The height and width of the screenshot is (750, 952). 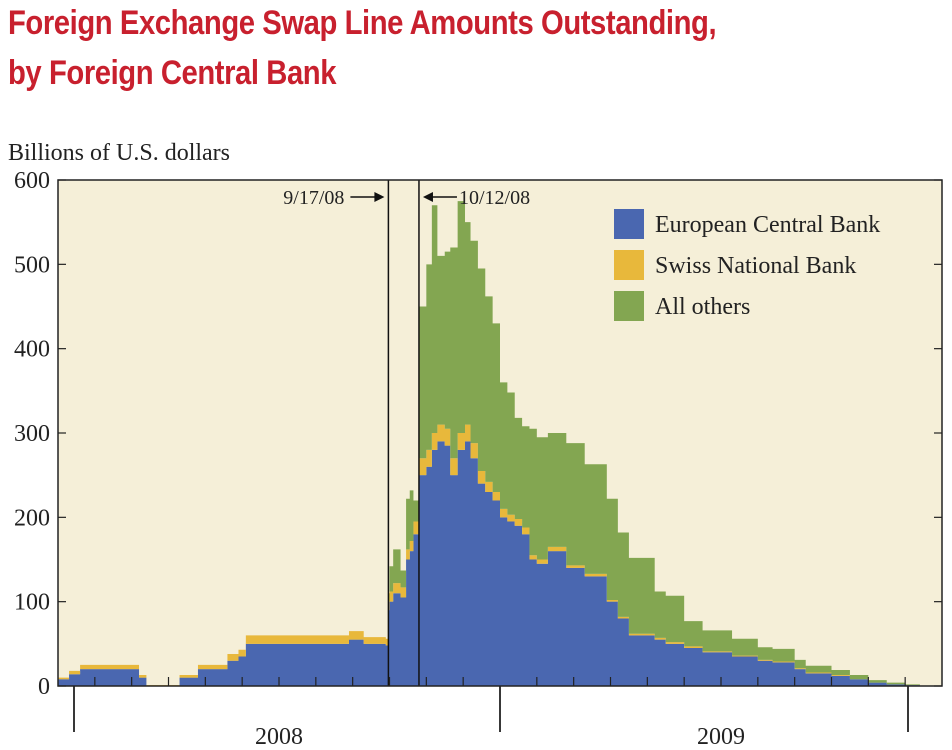 I want to click on y-tick-label: 300, so click(x=32, y=434).